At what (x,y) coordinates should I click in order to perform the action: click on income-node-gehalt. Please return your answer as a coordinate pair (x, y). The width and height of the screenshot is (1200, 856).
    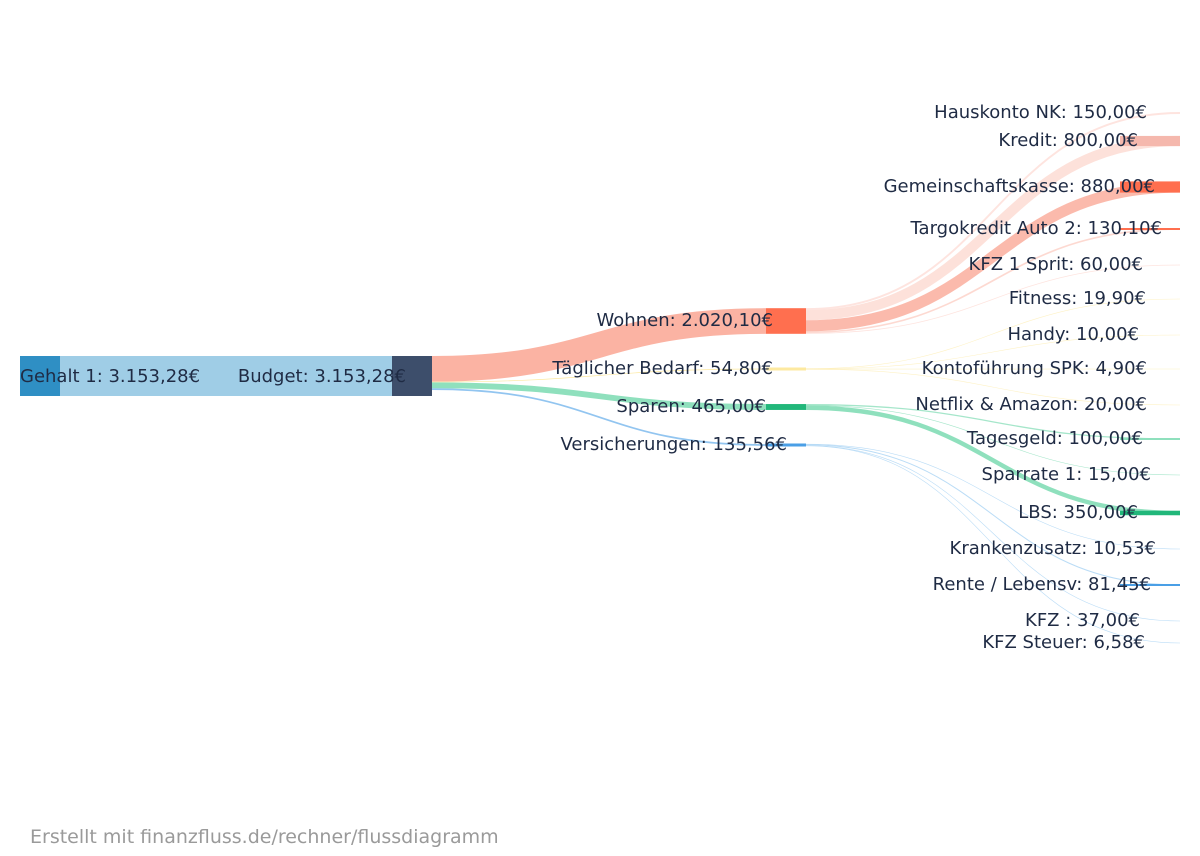
    Looking at the image, I should click on (40, 376).